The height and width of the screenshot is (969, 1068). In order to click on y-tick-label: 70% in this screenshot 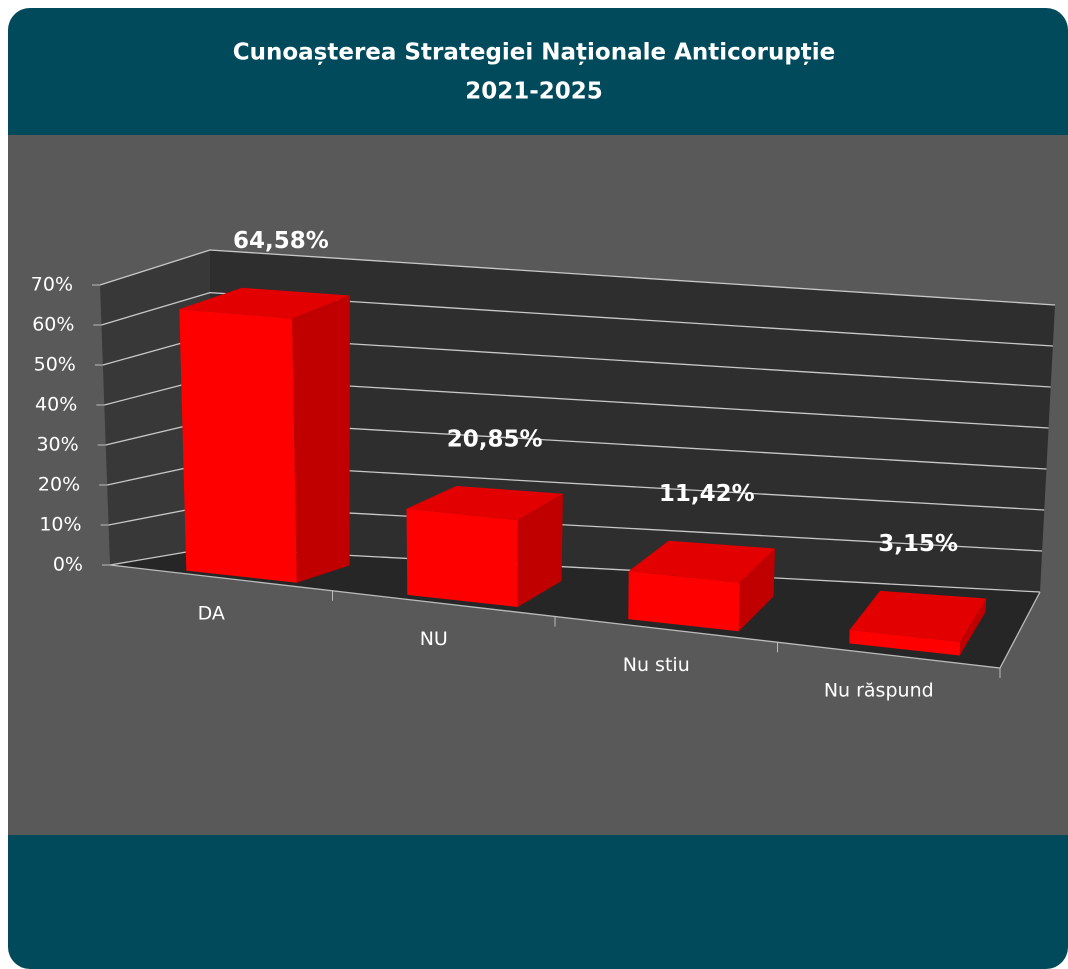, I will do `click(52, 285)`.